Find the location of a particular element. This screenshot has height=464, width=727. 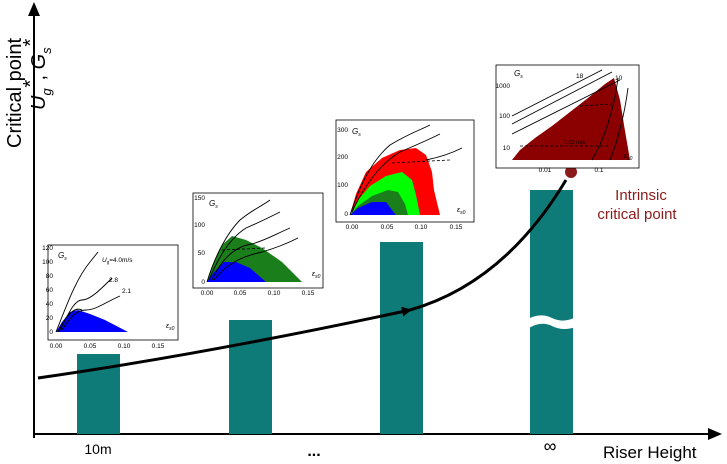

inset-3: 300 200 100 0 0.00 0.05 0.10 0.15 Gs εs0 is located at coordinates (405, 175).